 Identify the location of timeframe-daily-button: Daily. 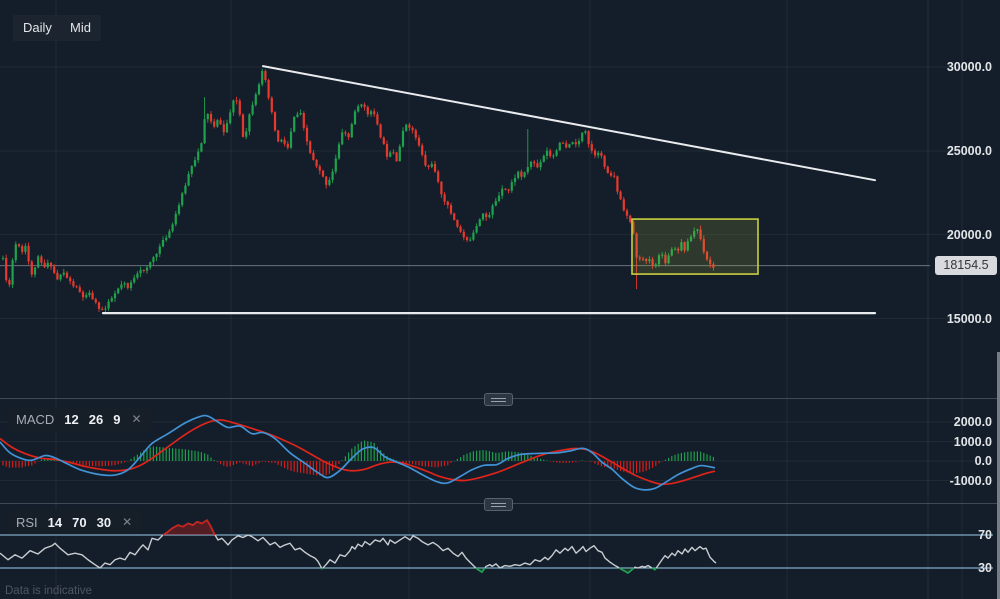
(37, 28).